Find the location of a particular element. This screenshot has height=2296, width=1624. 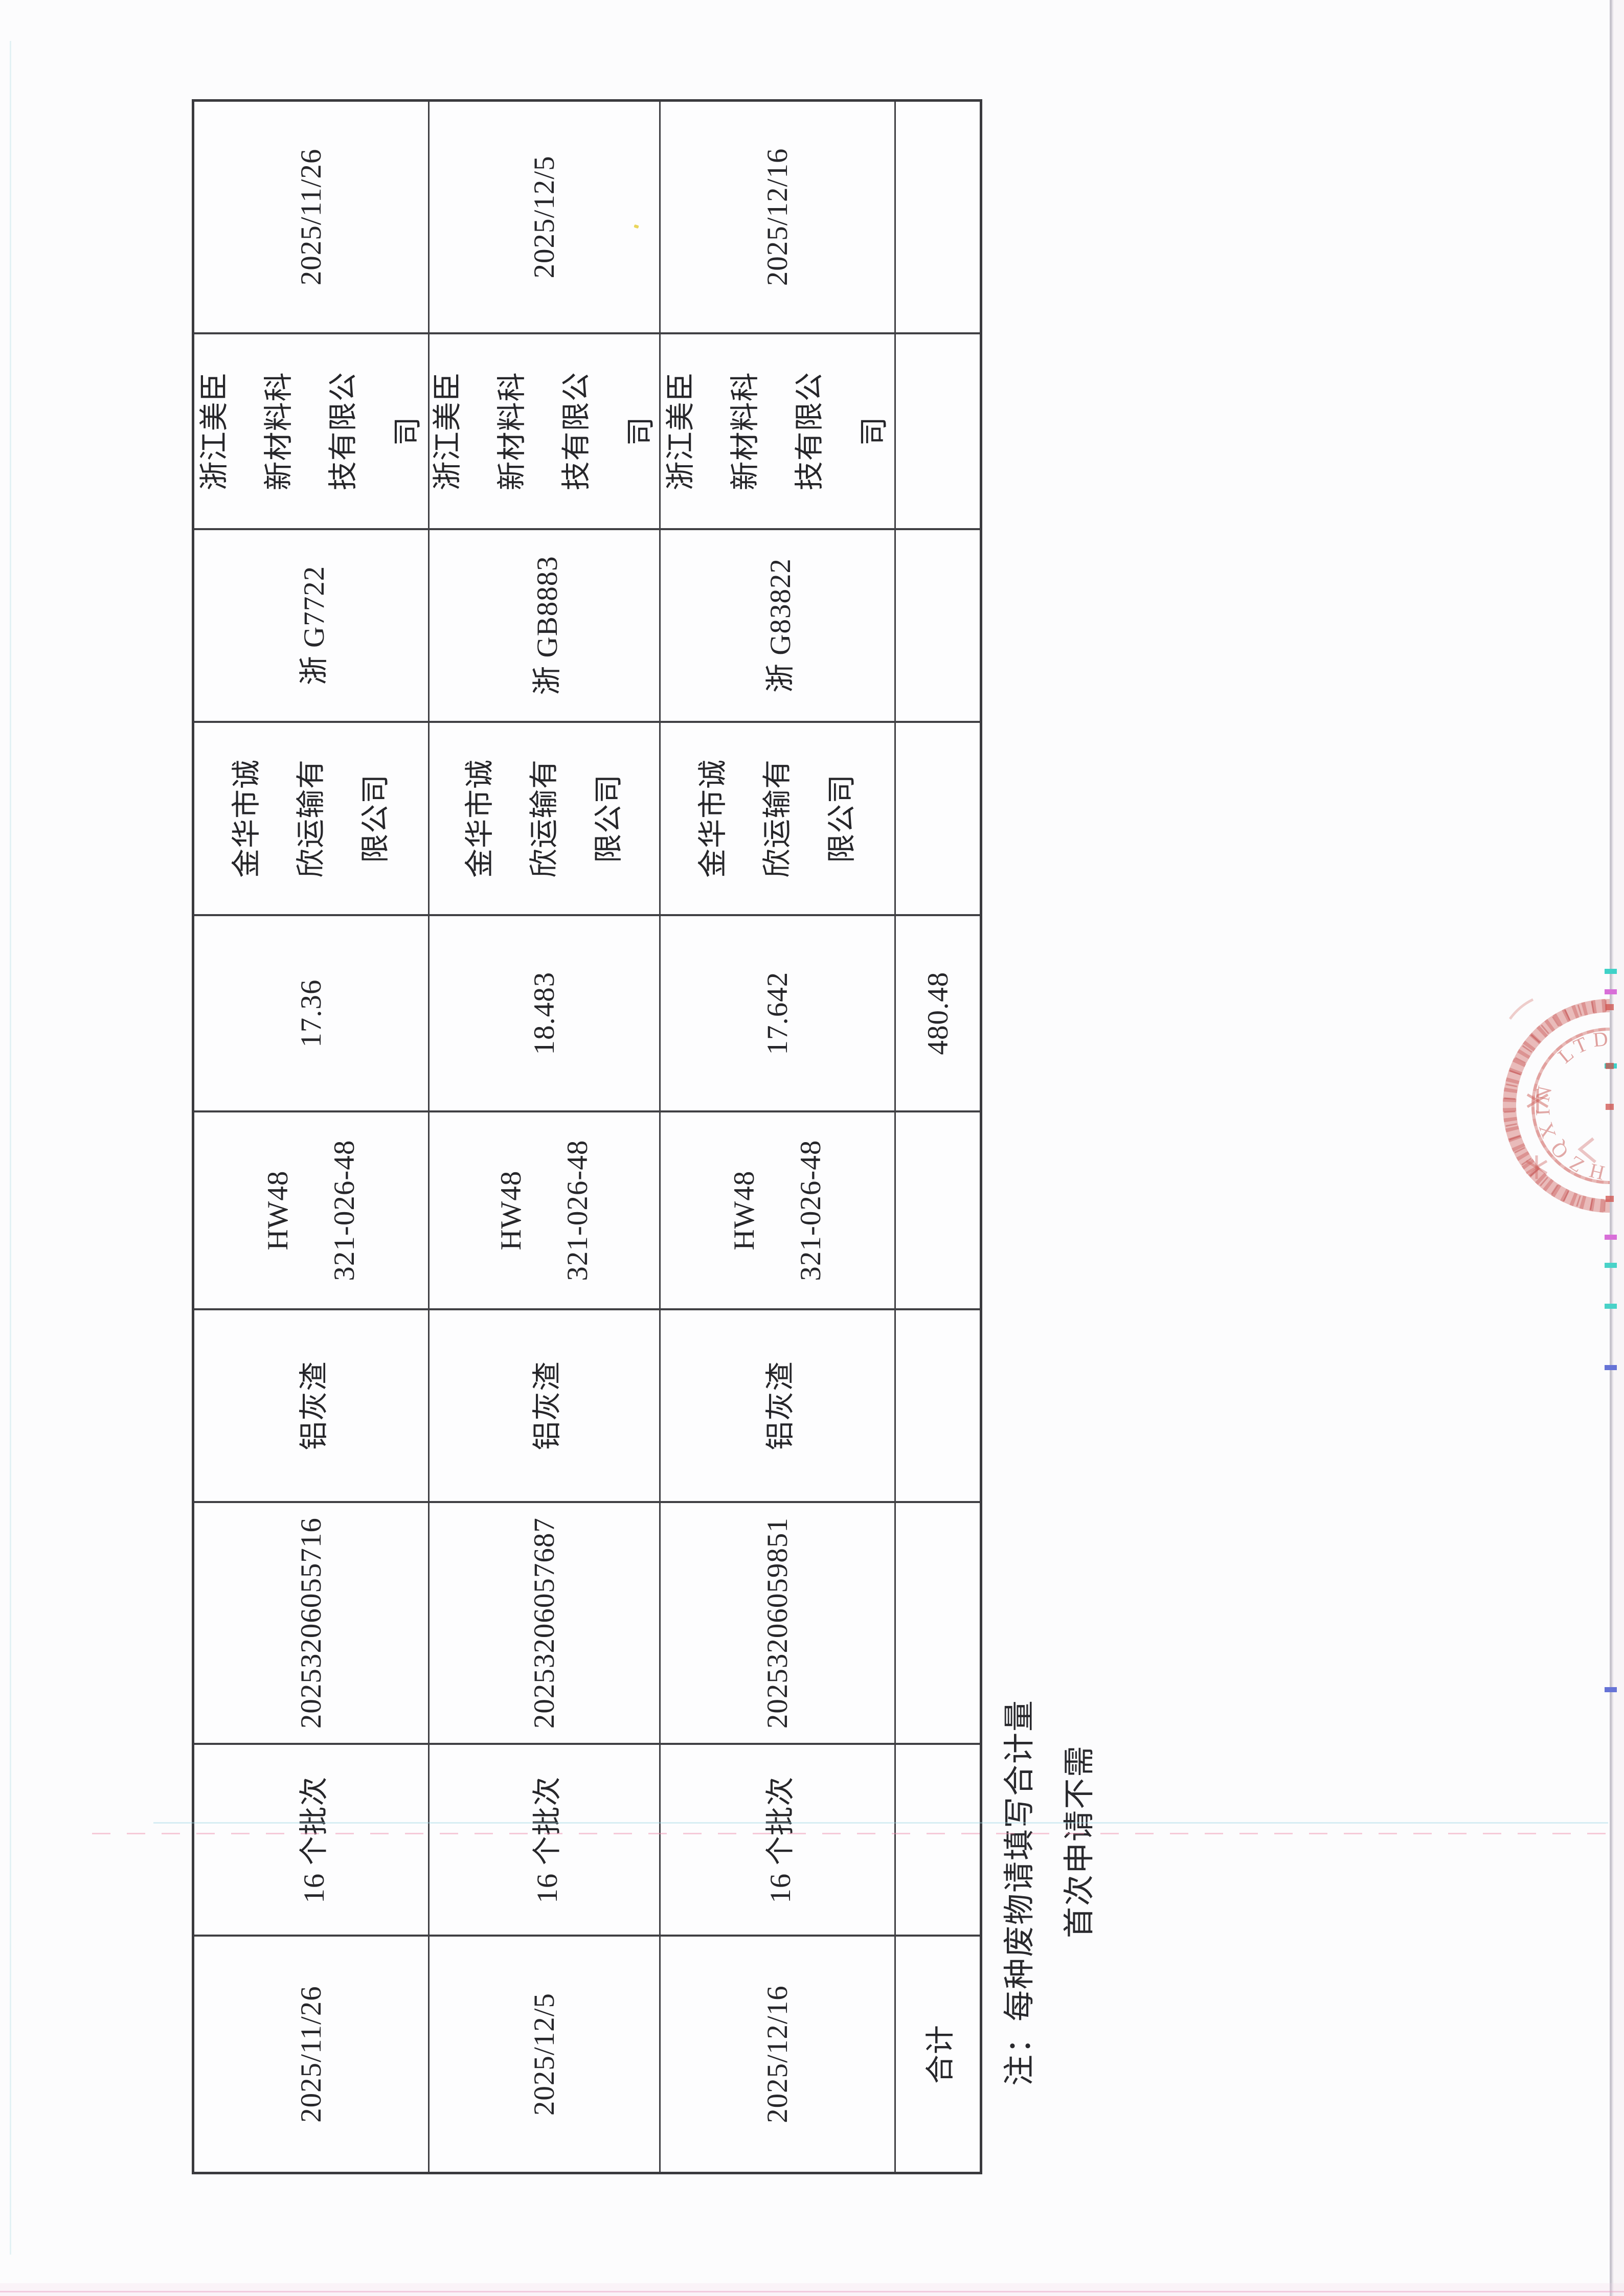

cell-quantity: 17.36 is located at coordinates (312, 1012).